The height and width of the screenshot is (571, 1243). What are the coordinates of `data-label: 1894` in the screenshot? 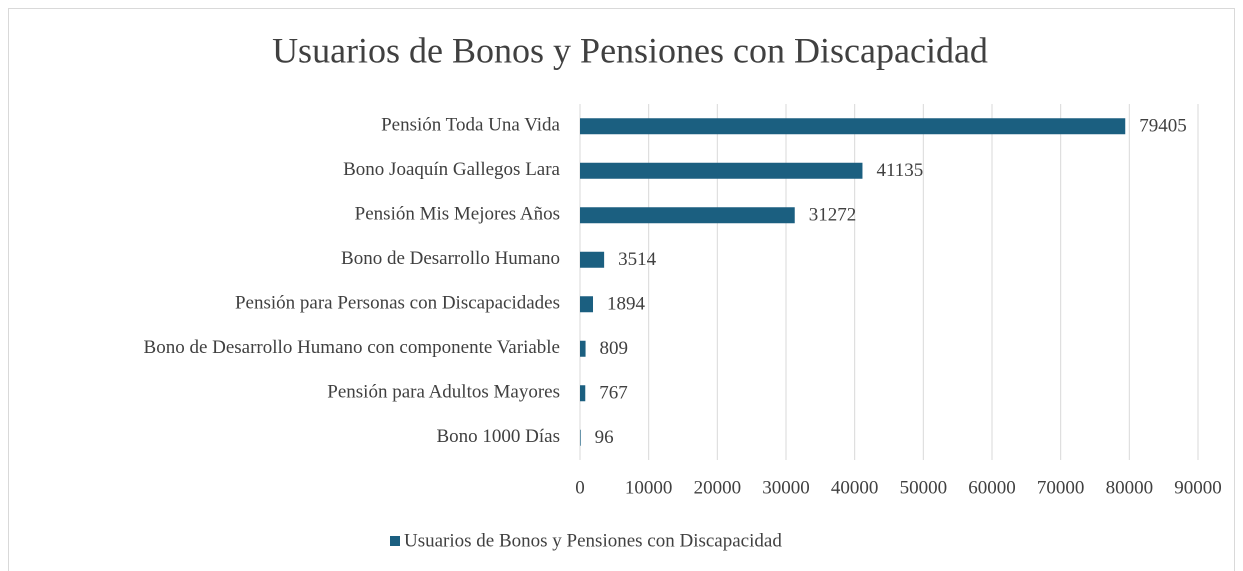 It's located at (626, 304).